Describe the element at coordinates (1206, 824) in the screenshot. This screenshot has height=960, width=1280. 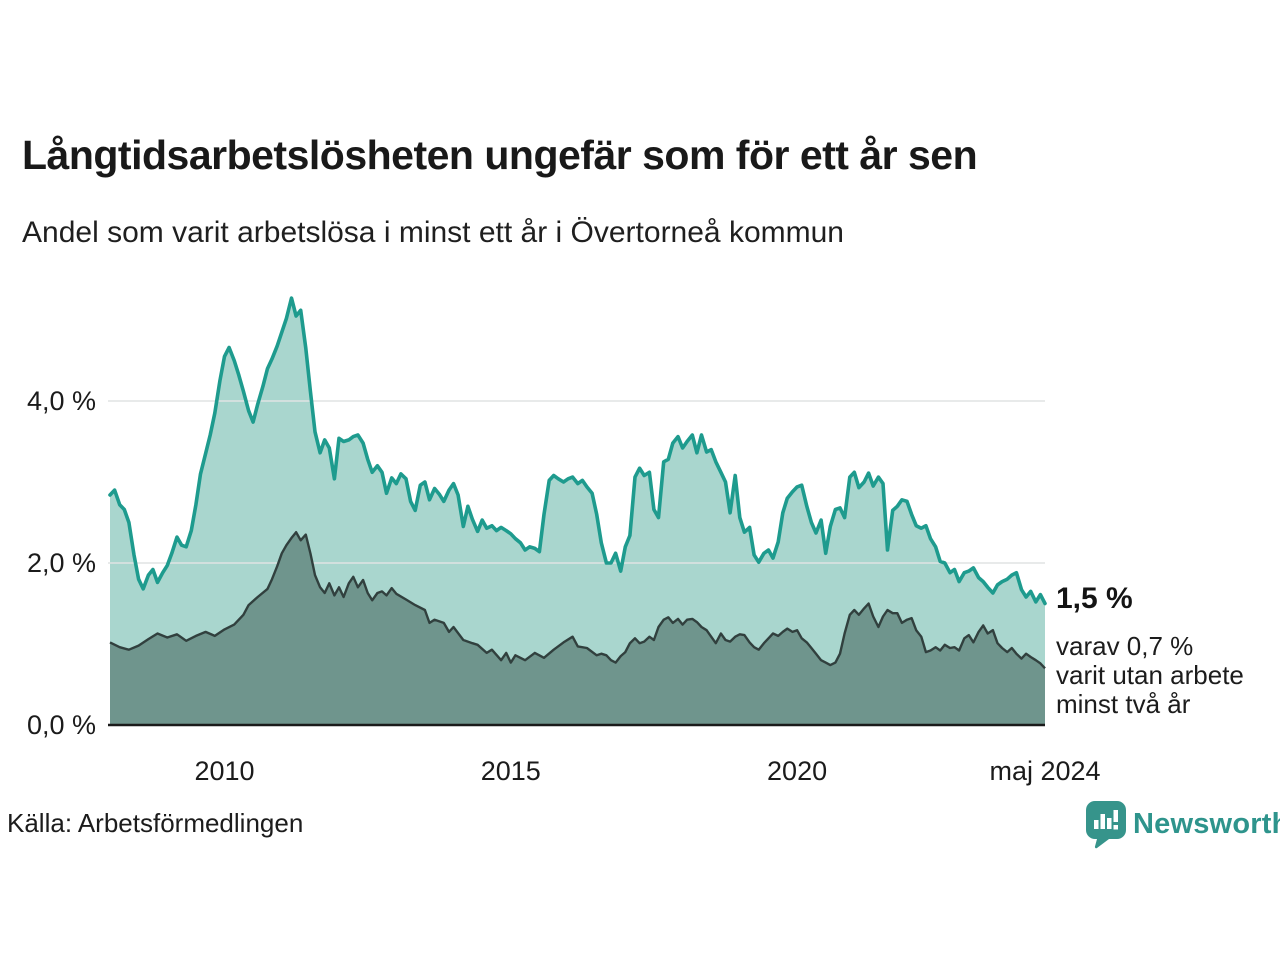
I see `newsworthy-wordmark: Newsworthy` at that location.